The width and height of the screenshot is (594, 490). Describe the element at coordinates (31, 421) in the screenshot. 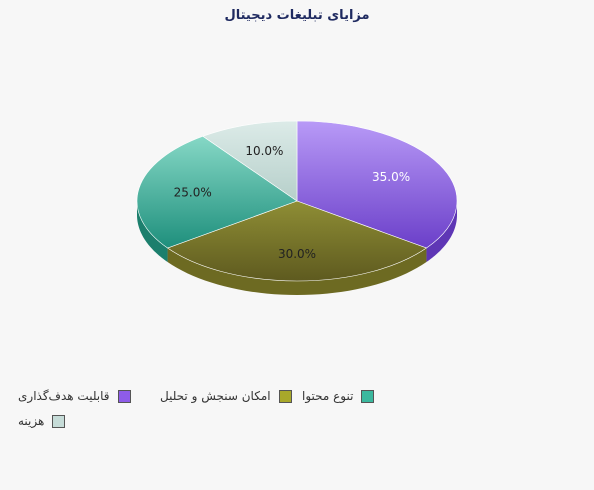

I see `legend-label-cost: هزینه` at that location.